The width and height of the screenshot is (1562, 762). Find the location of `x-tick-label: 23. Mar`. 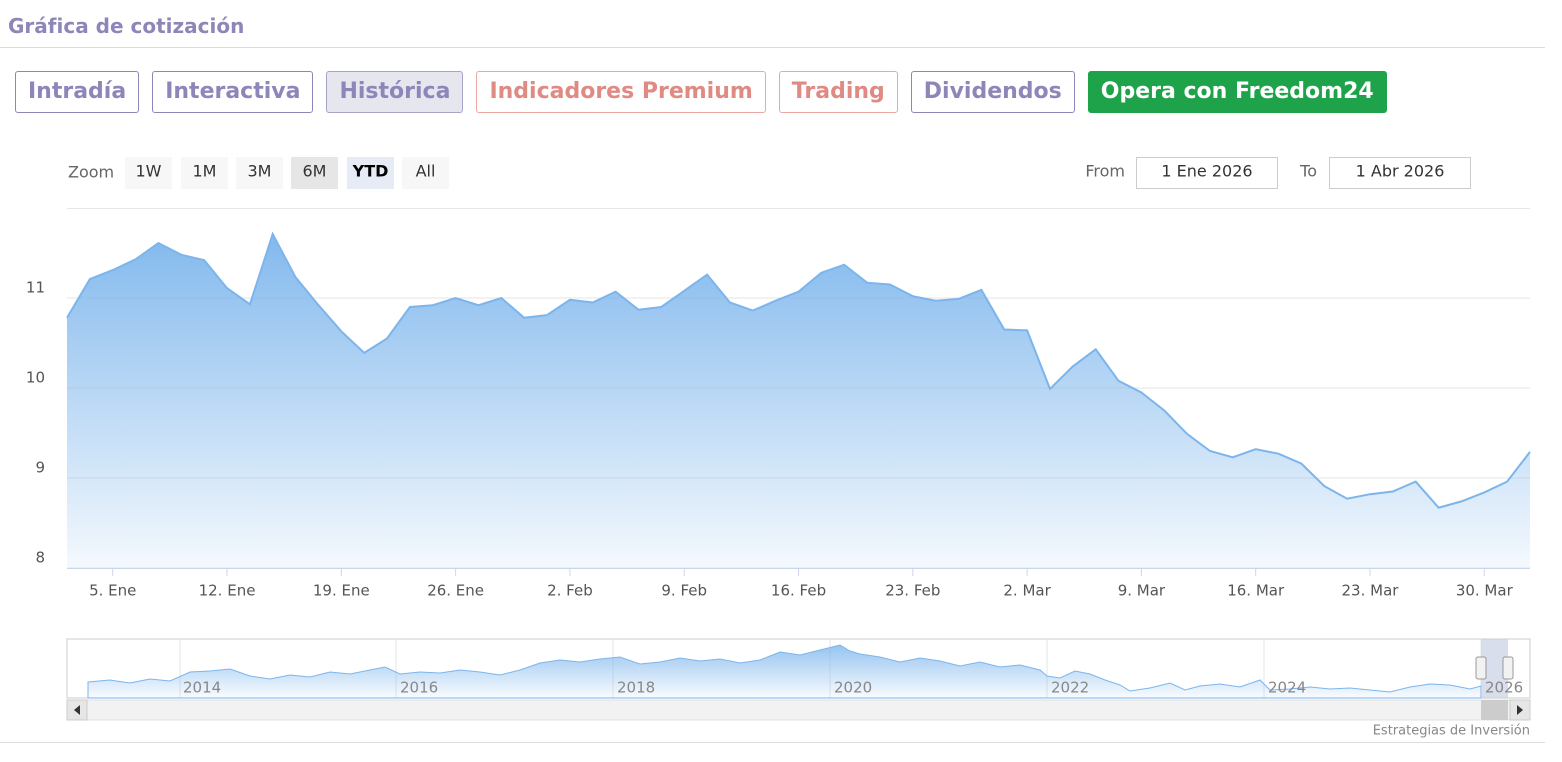

x-tick-label: 23. Mar is located at coordinates (1371, 591).